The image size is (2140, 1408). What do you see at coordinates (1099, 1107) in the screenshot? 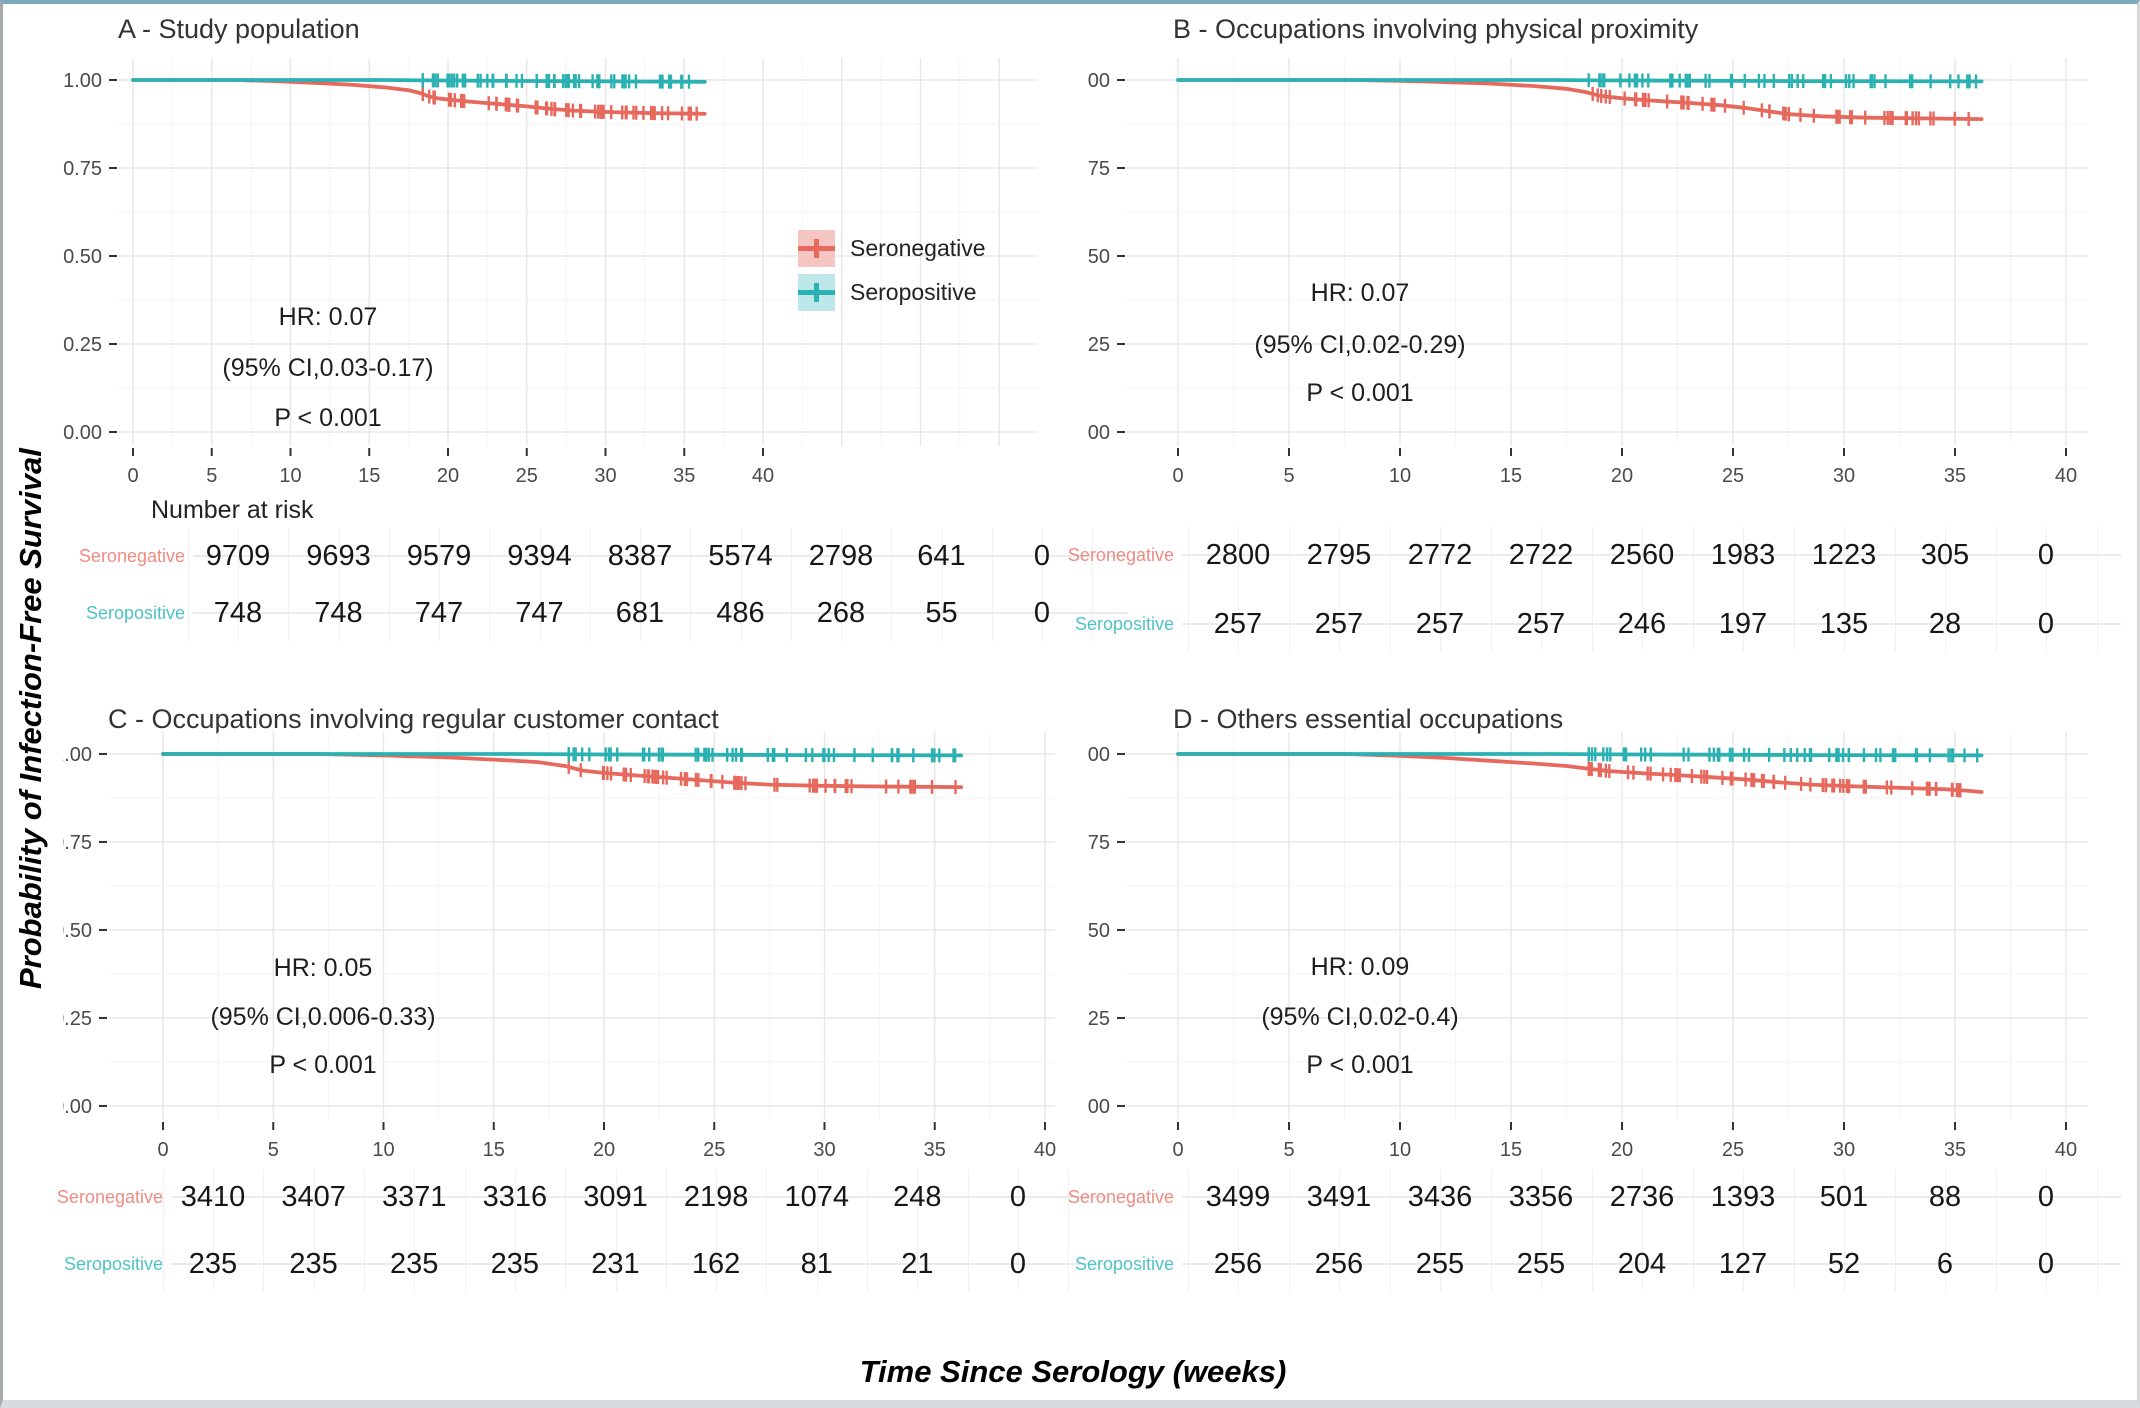
I see `svg-text: 0.00` at bounding box center [1099, 1107].